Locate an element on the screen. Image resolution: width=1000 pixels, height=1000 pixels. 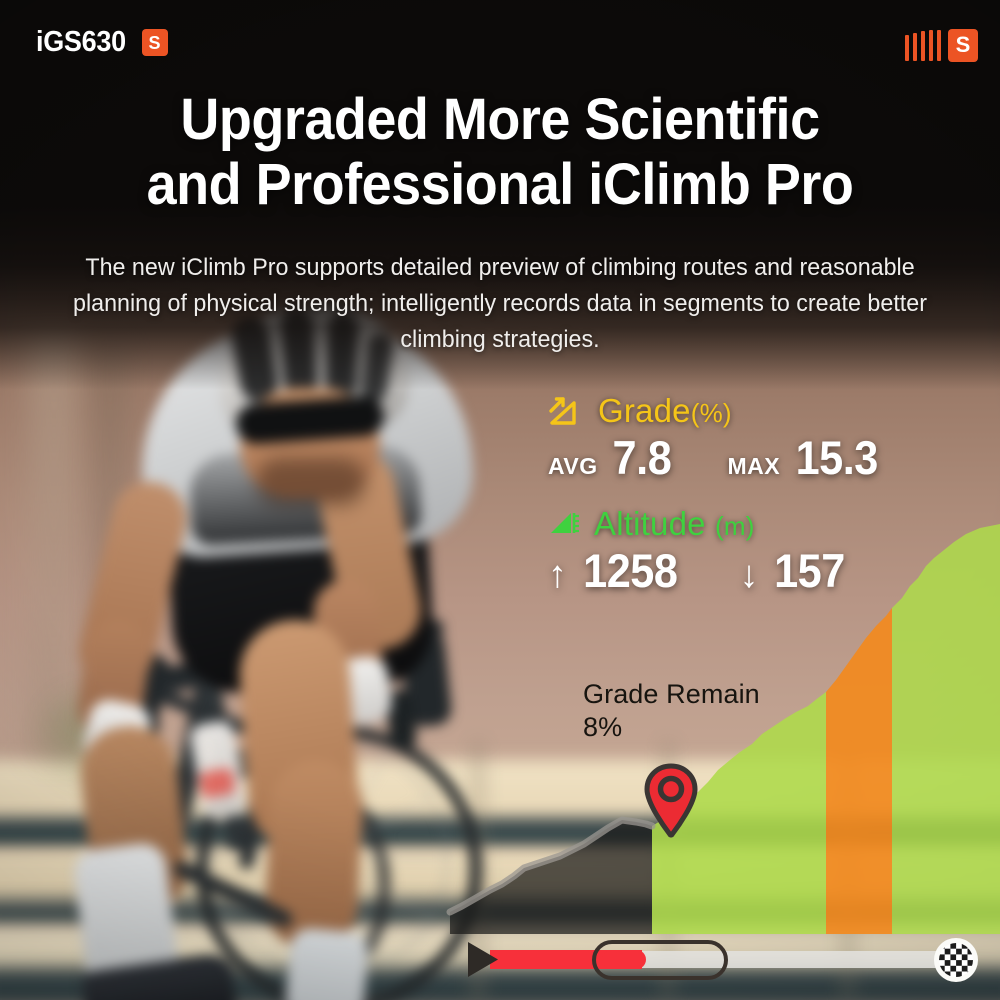
grade-avg-label: AVG is located at coordinates (573, 466).